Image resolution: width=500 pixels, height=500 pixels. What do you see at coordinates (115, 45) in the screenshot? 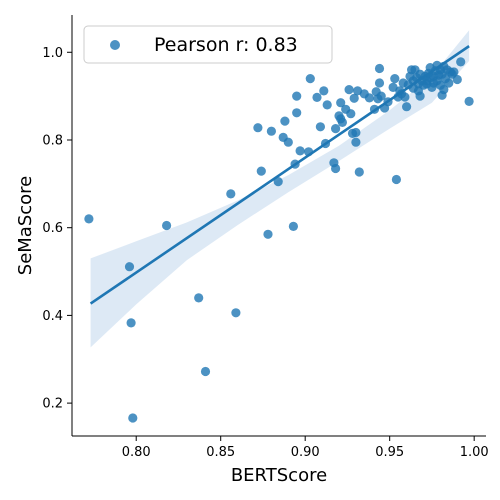
I see `legend-marker` at bounding box center [115, 45].